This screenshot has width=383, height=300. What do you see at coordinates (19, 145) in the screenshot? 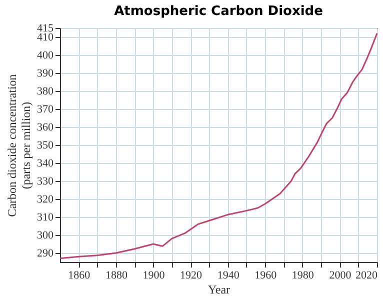
I see `y-axis-title: Carbon dioxide concentration (parts per million)` at bounding box center [19, 145].